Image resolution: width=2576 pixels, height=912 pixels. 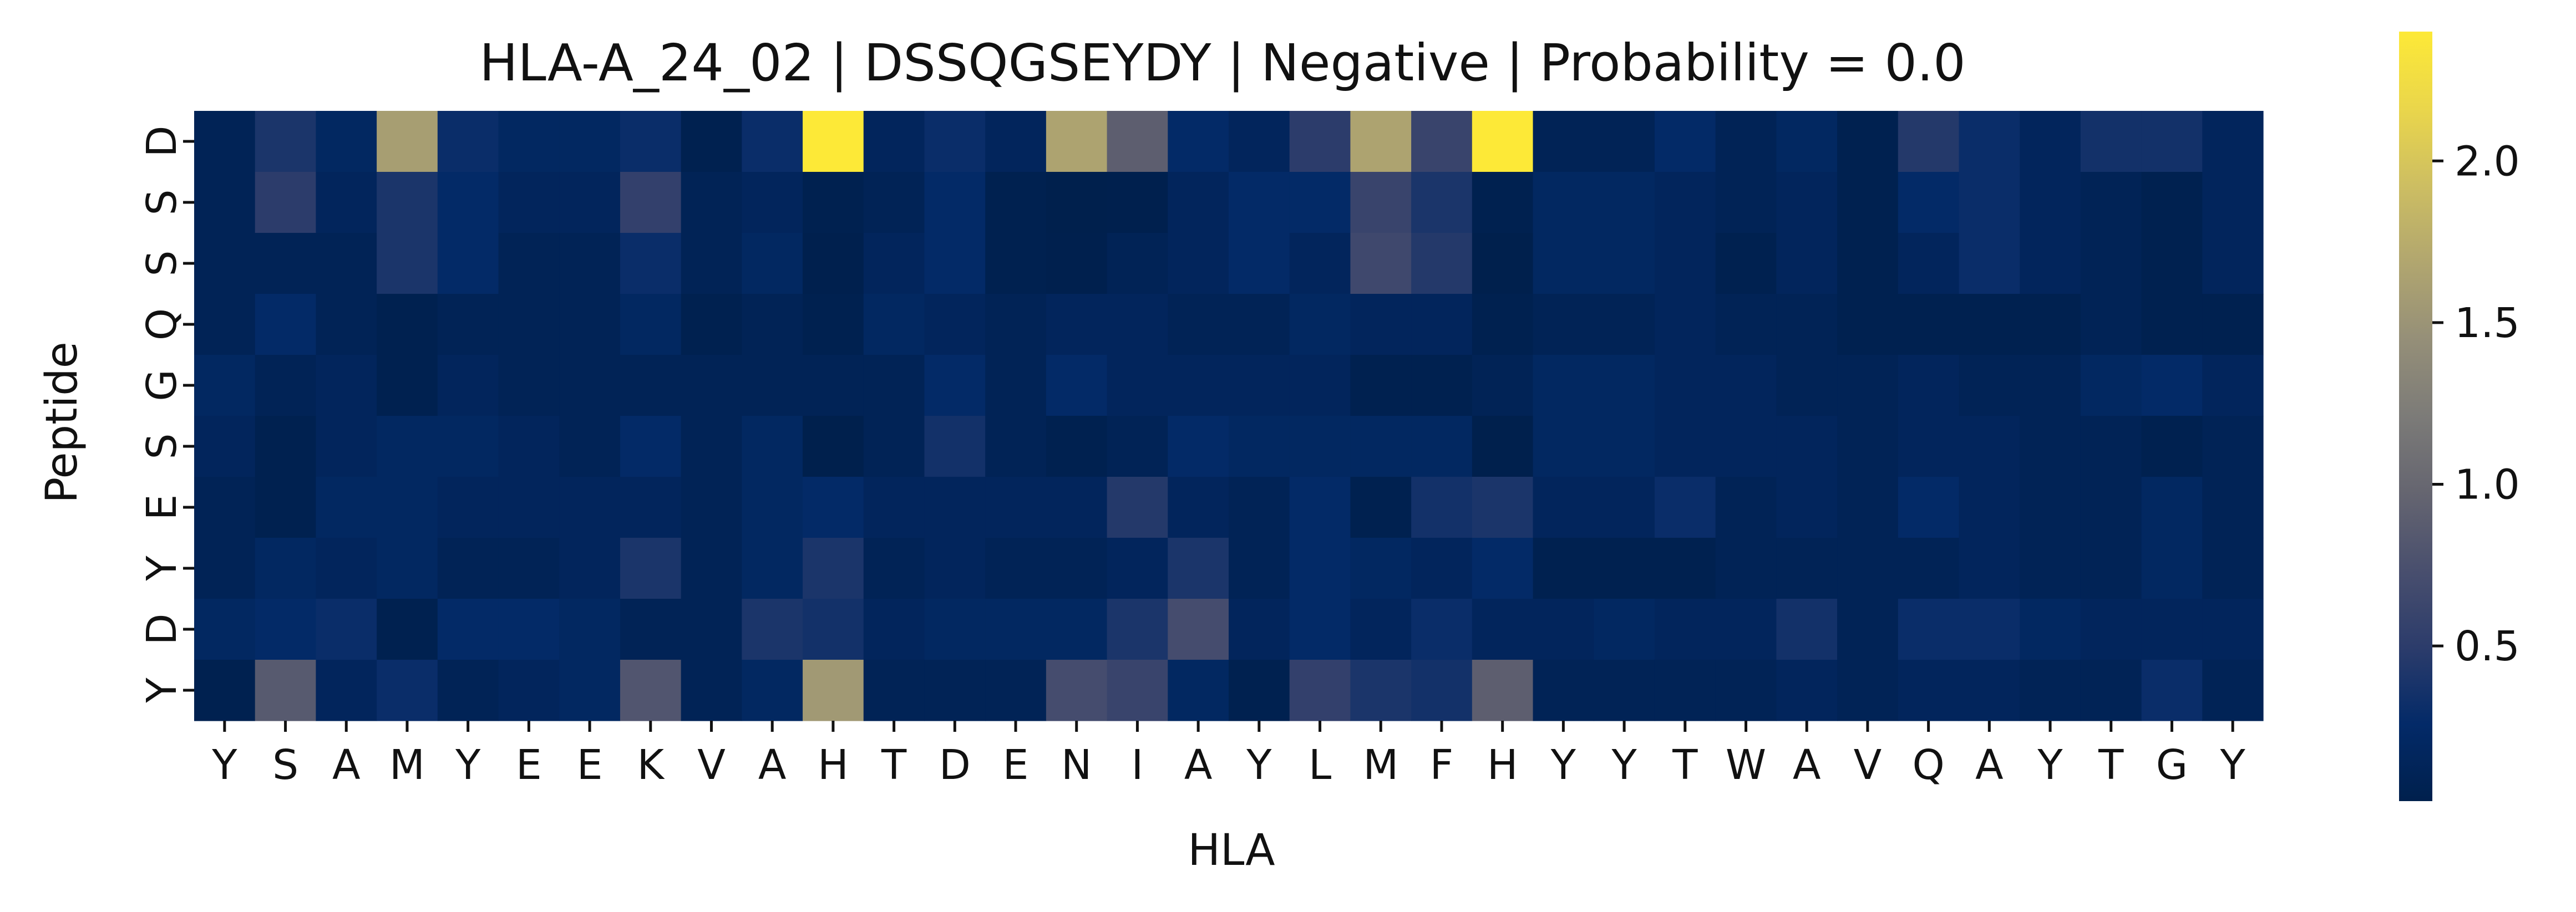 What do you see at coordinates (162, 508) in the screenshot?
I see `y-tick-label: E` at bounding box center [162, 508].